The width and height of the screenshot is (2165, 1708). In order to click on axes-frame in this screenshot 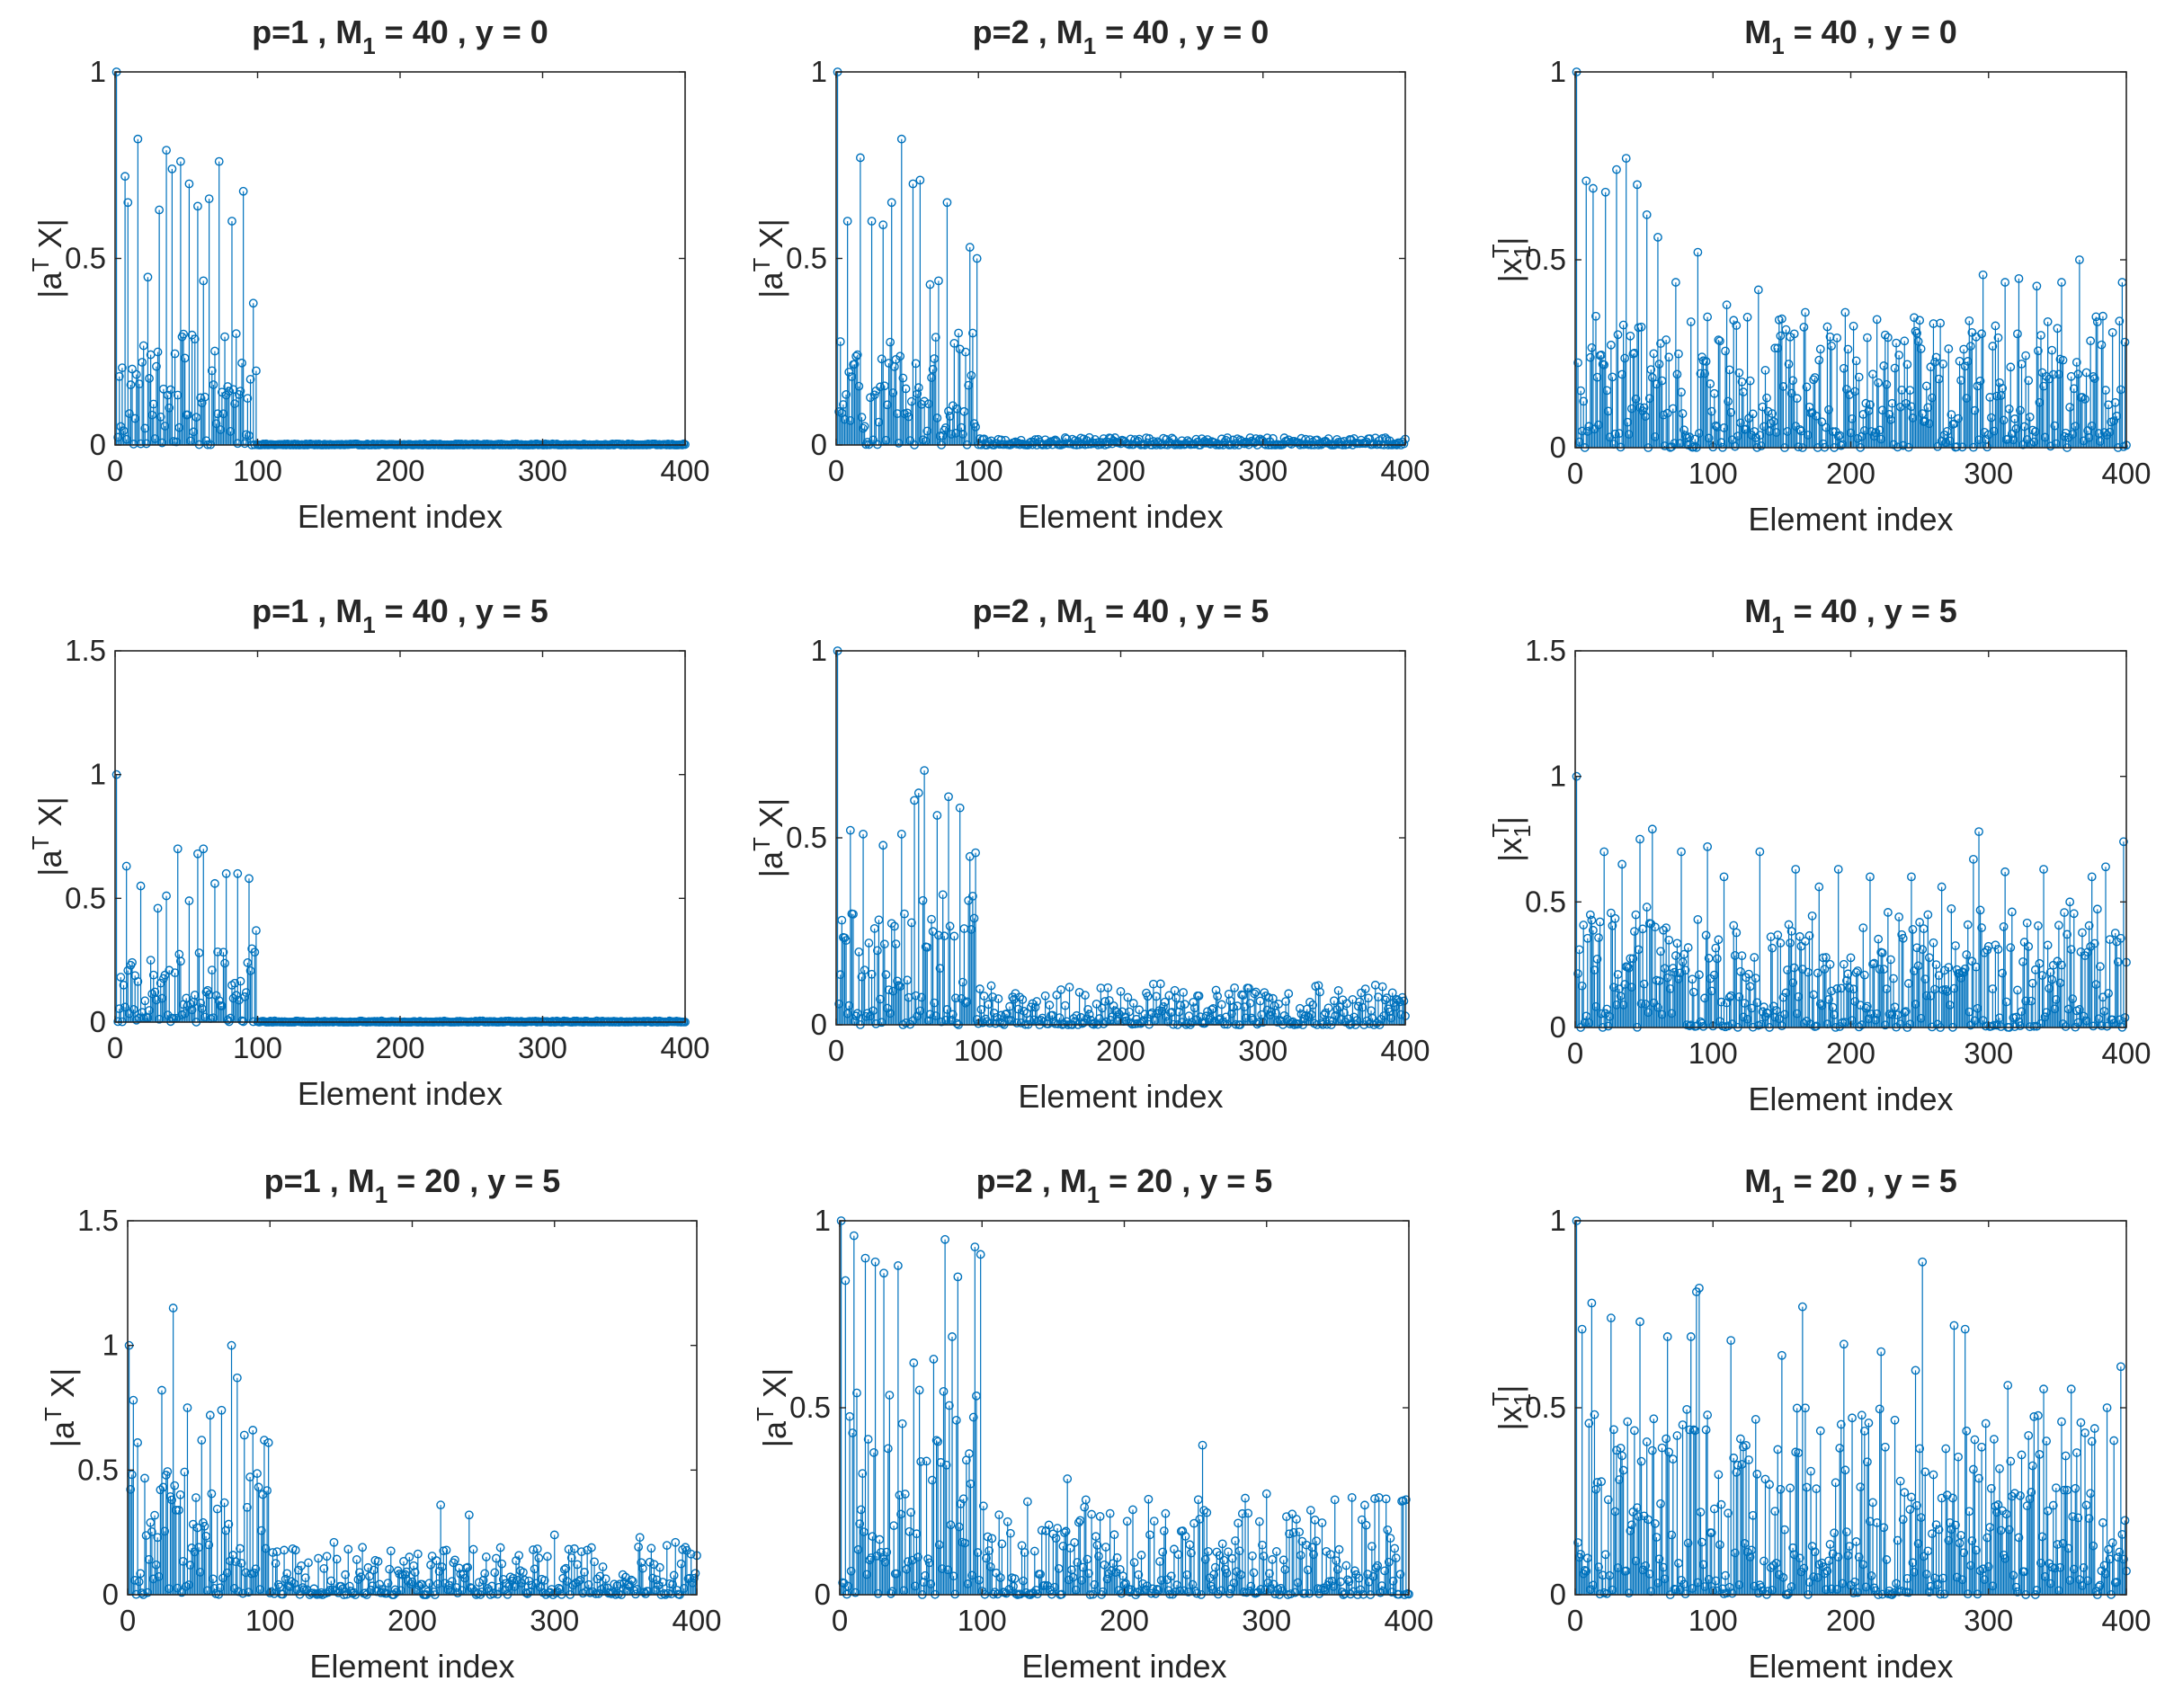, I will do `click(400, 258)`.